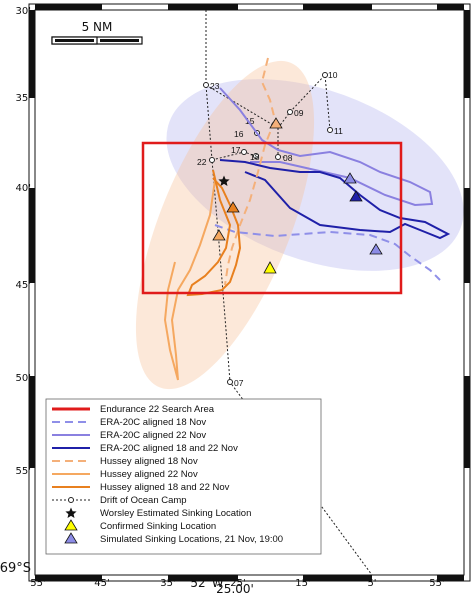 The height and width of the screenshot is (594, 474). What do you see at coordinates (224, 180) in the screenshot?
I see `worsley-star` at bounding box center [224, 180].